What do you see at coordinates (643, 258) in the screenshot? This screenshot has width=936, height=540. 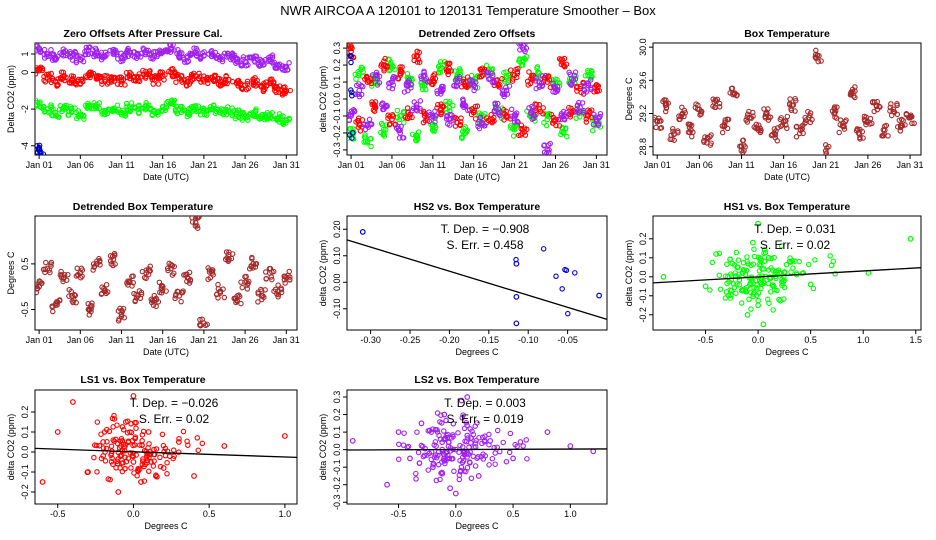 I see `hs1-vs-box-y-tick-label: 0.1` at bounding box center [643, 258].